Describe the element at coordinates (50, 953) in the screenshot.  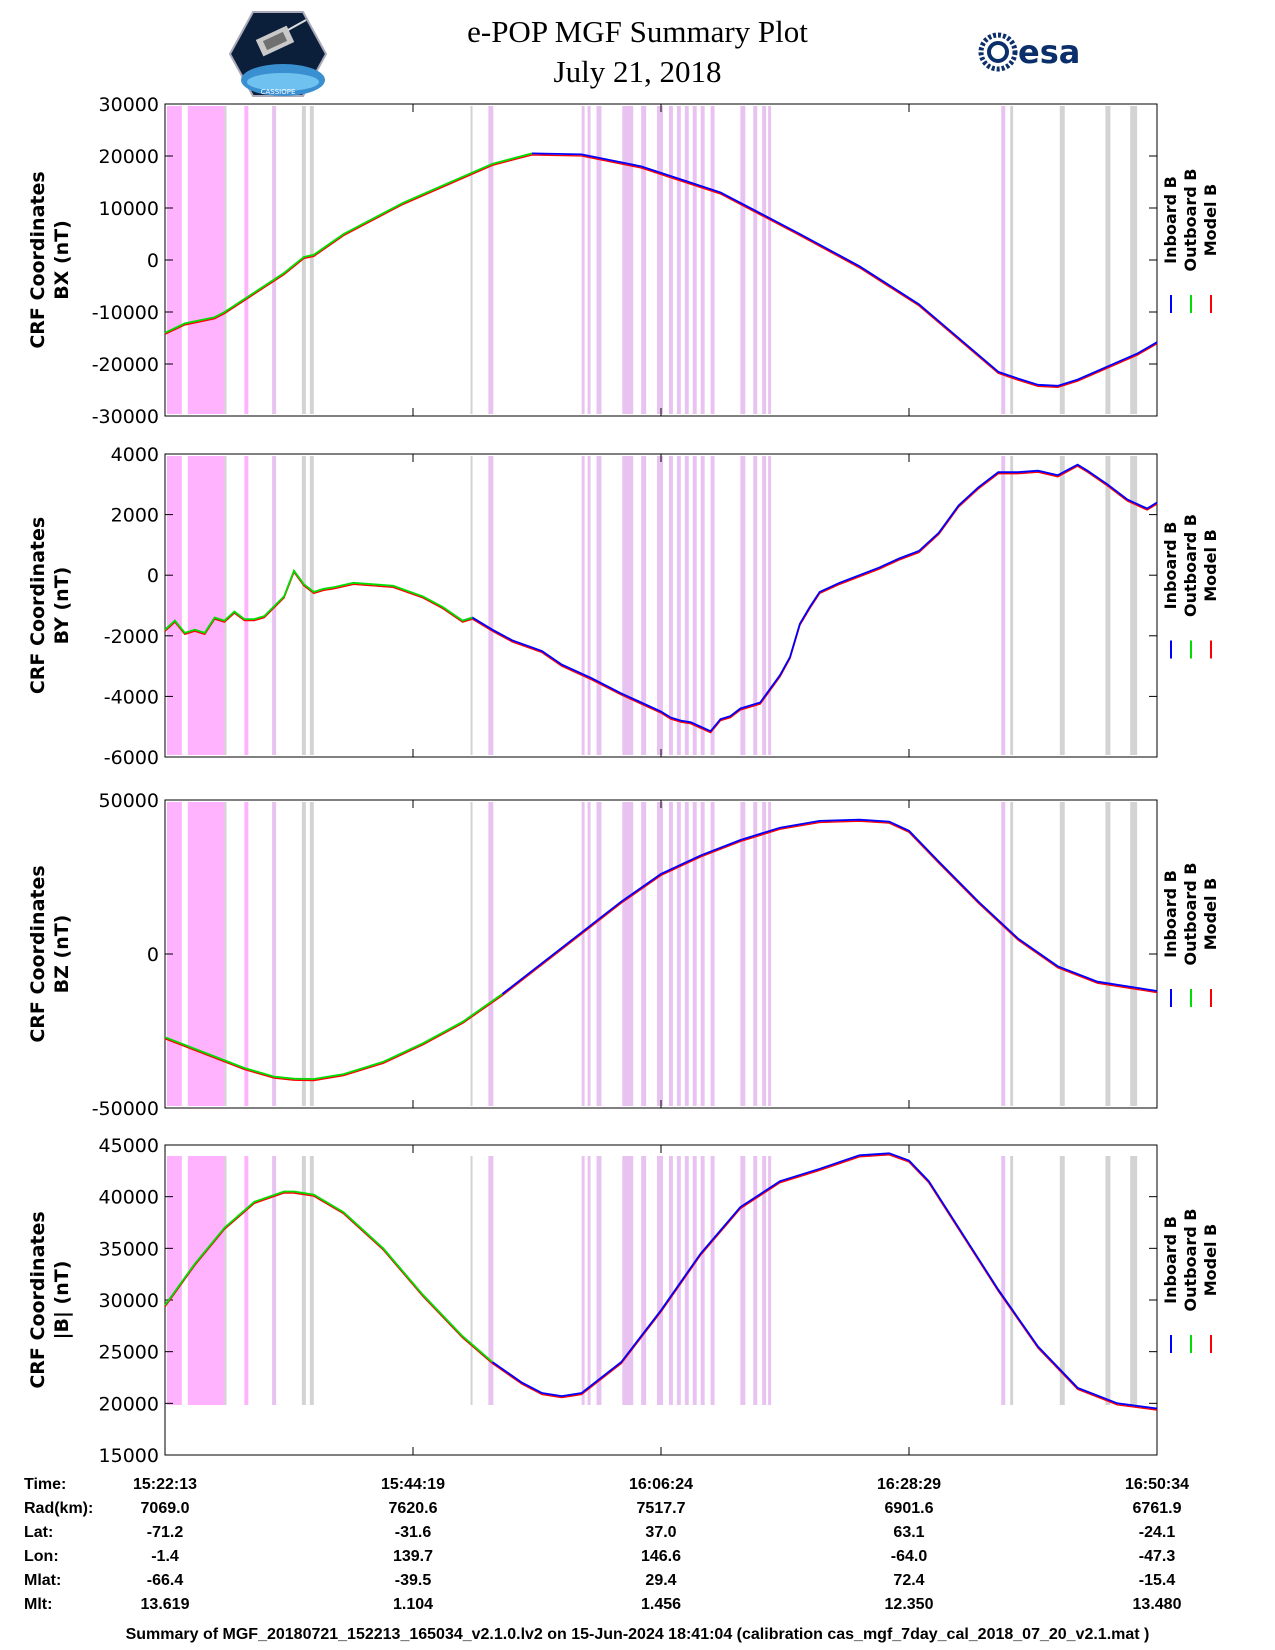
I see `y-axis-label: CRF Coordinates BZ (nT)` at that location.